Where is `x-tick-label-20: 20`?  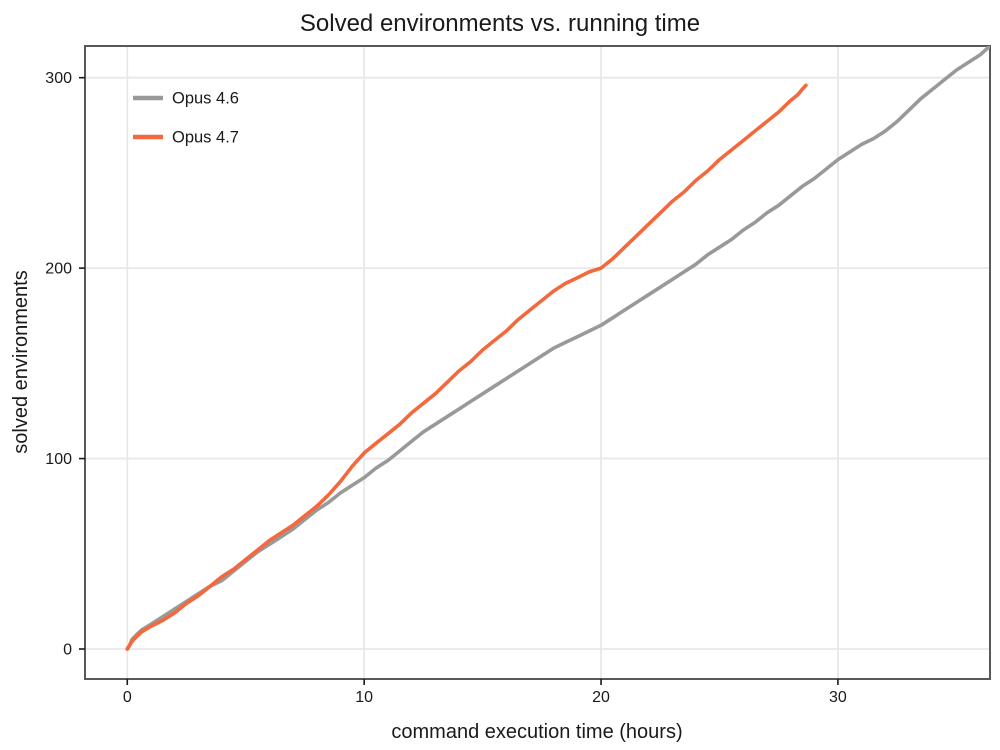
x-tick-label-20: 20 is located at coordinates (601, 697).